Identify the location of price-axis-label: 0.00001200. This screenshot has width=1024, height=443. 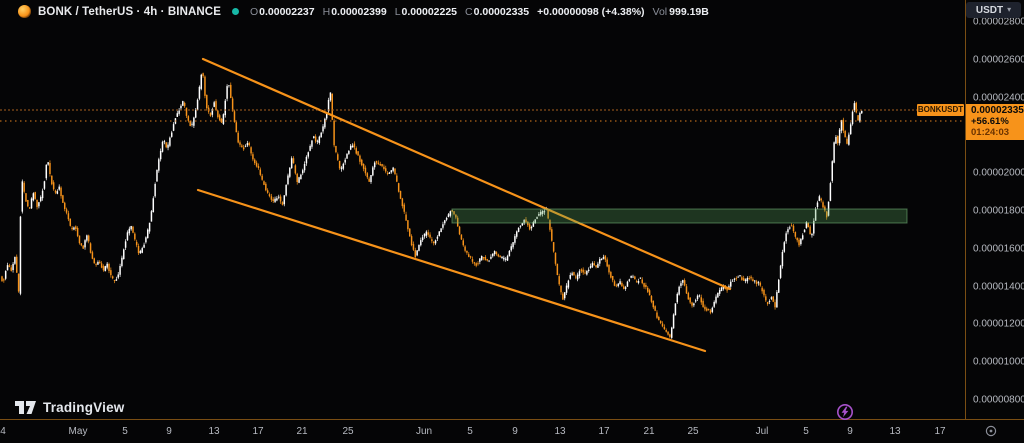
(998, 324).